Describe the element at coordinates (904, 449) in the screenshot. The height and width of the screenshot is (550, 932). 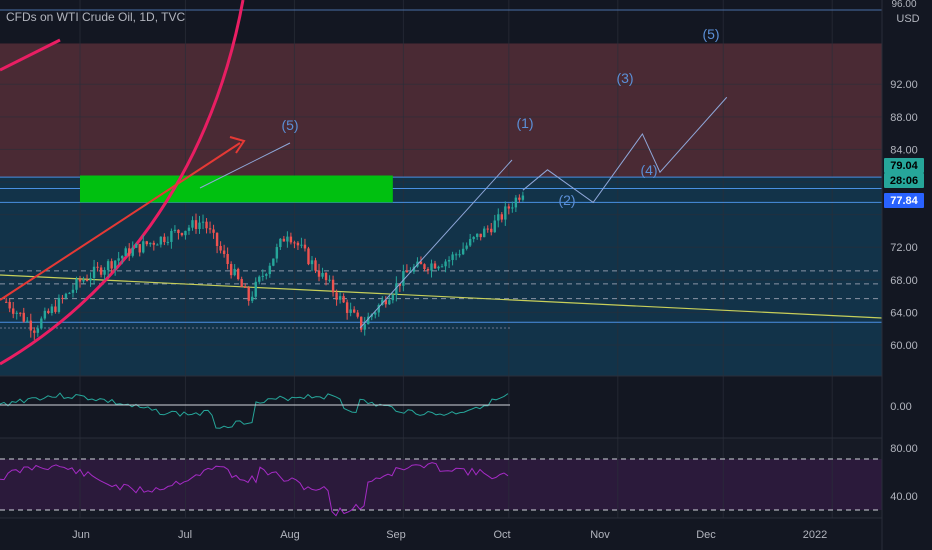
I see `rsi-tick-0: 80.00` at that location.